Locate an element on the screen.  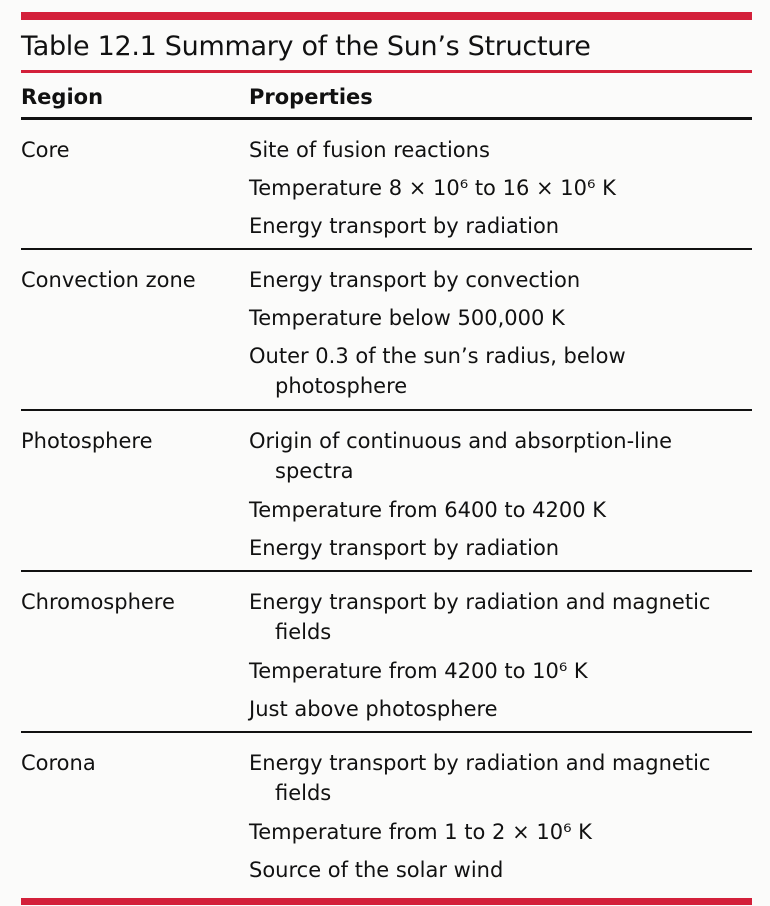
property-item: Source of the solar wind is located at coordinates (500, 870).